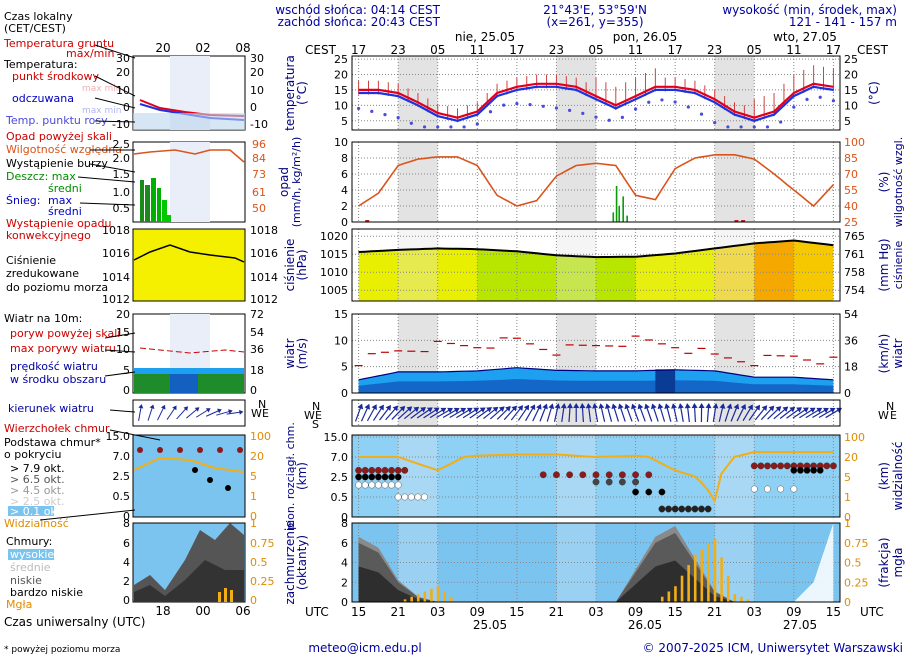  What do you see at coordinates (847, 497) in the screenshot?
I see `visibility-ytick-right: 1` at bounding box center [847, 497].